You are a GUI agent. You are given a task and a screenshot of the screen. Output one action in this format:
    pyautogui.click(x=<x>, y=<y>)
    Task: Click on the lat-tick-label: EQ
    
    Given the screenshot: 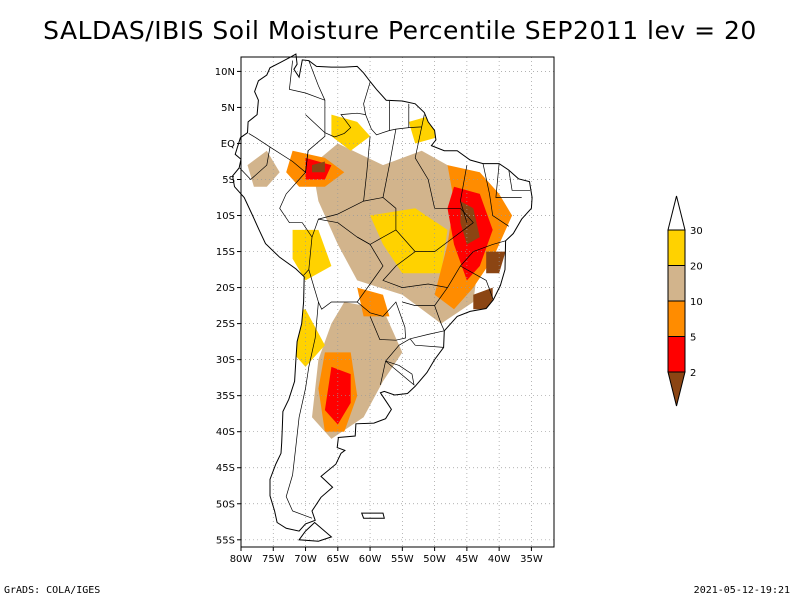 What is the action you would take?
    pyautogui.click(x=228, y=144)
    